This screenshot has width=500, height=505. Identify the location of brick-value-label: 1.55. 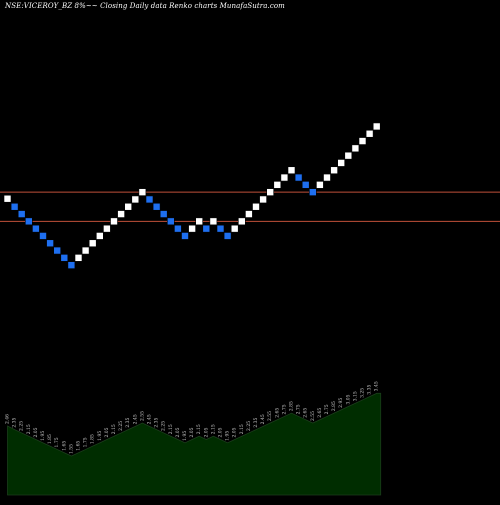
(71, 449).